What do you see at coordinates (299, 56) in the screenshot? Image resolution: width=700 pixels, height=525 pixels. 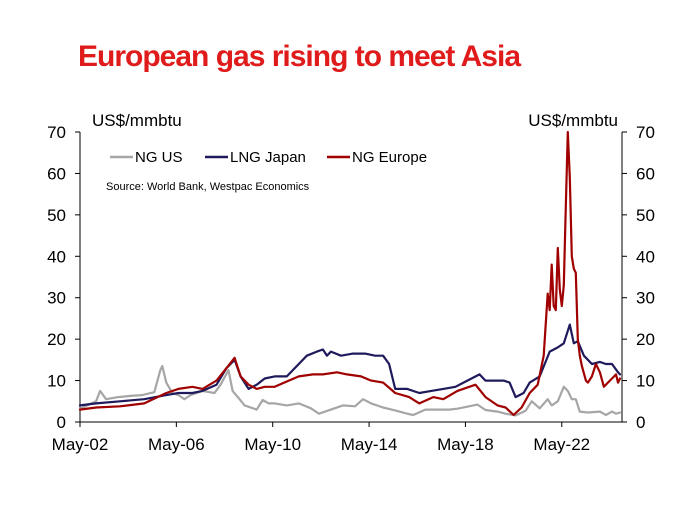 I see `chart-title: European gas rising to meet Asia` at bounding box center [299, 56].